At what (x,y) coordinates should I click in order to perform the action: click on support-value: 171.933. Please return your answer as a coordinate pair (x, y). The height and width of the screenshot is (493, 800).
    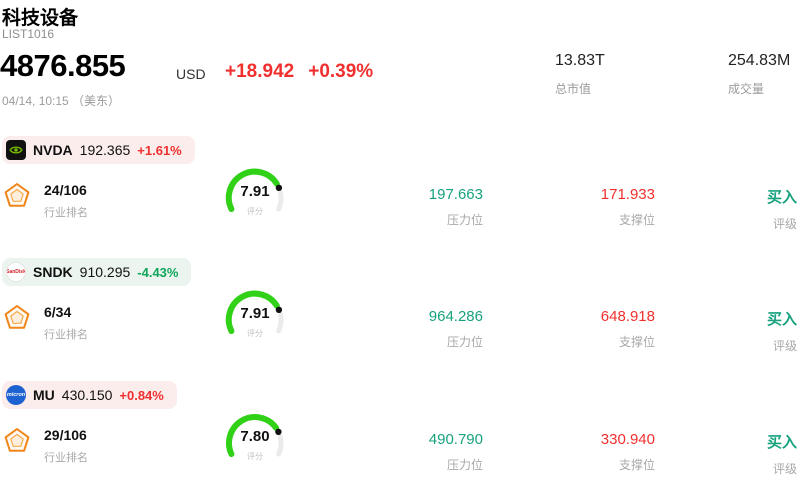
    Looking at the image, I should click on (627, 194).